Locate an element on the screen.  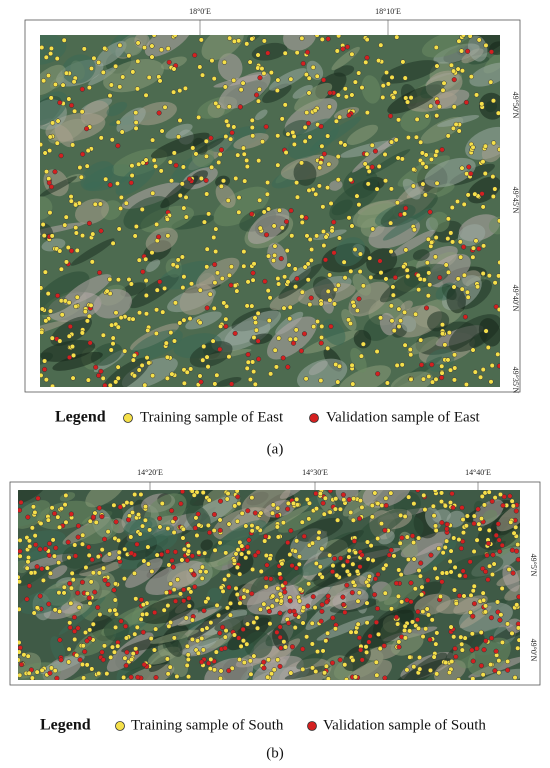
lat-label: 49°45′N is located at coordinates (515, 200).